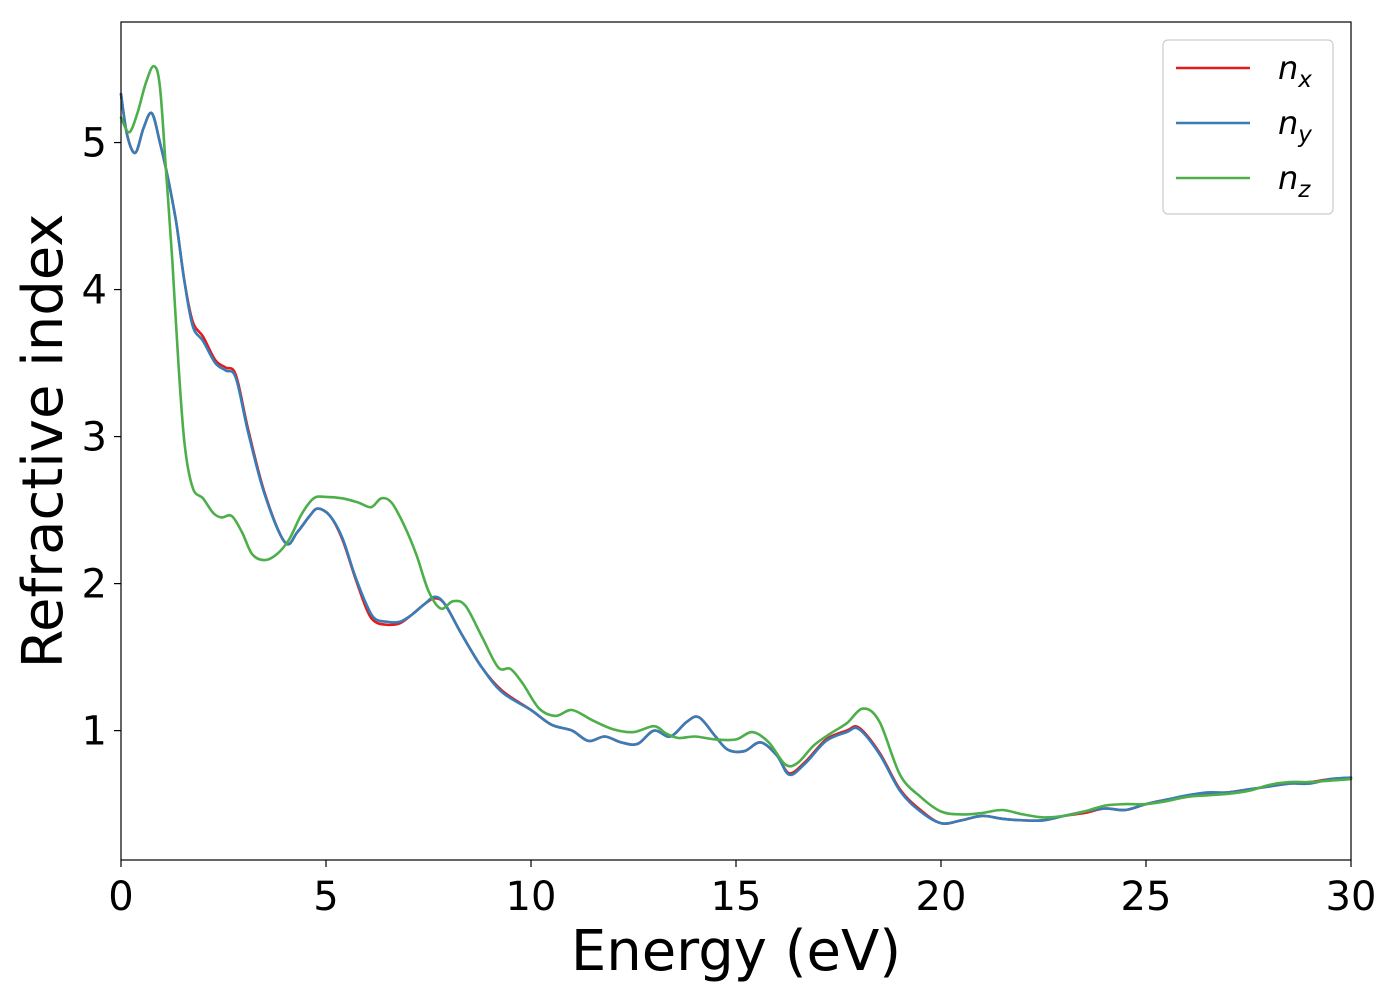 This screenshot has height=1000, width=1400. What do you see at coordinates (94, 144) in the screenshot?
I see `y-tick-label: 5` at bounding box center [94, 144].